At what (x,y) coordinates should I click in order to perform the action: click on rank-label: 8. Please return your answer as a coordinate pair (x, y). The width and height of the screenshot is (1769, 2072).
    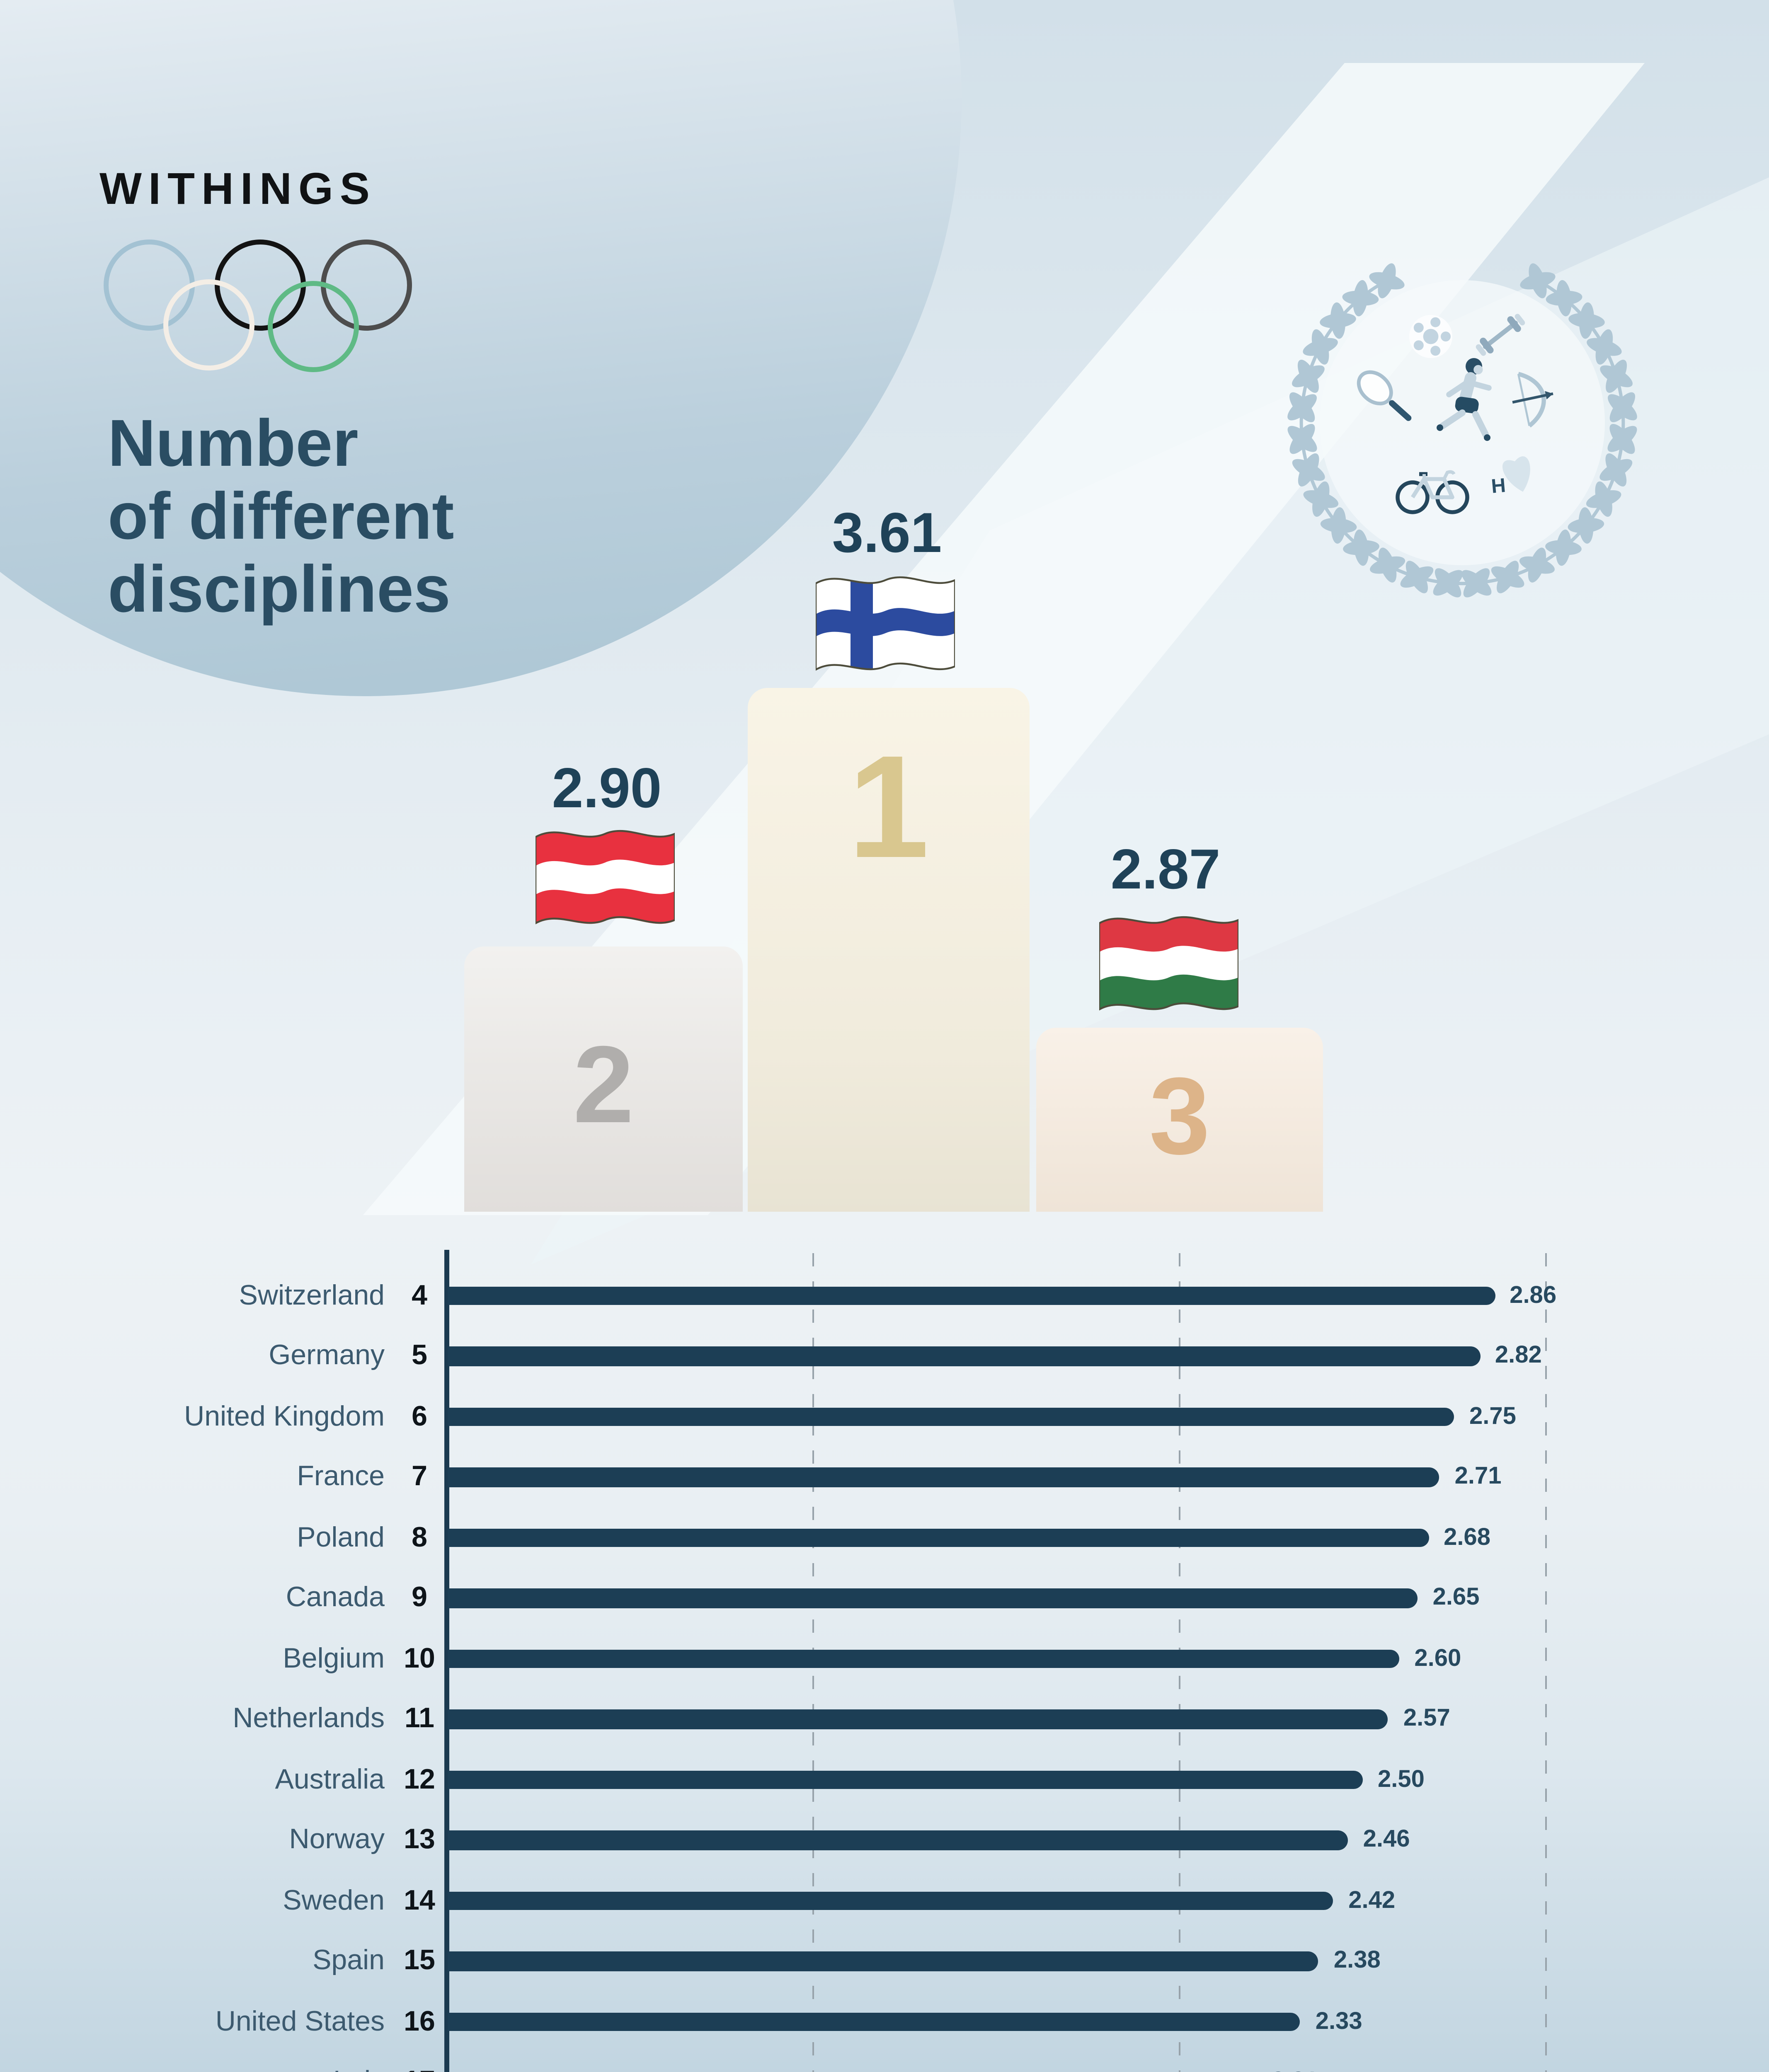
    Looking at the image, I should click on (419, 1536).